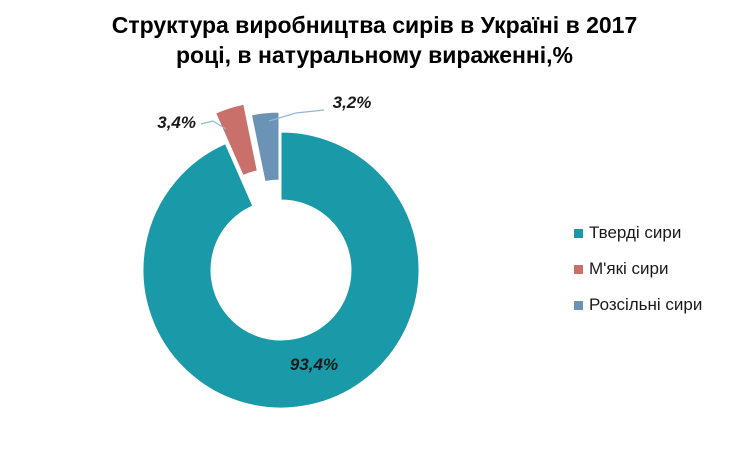 The width and height of the screenshot is (749, 450). Describe the element at coordinates (629, 268) in the screenshot. I see `legend-label: М'які сири` at that location.